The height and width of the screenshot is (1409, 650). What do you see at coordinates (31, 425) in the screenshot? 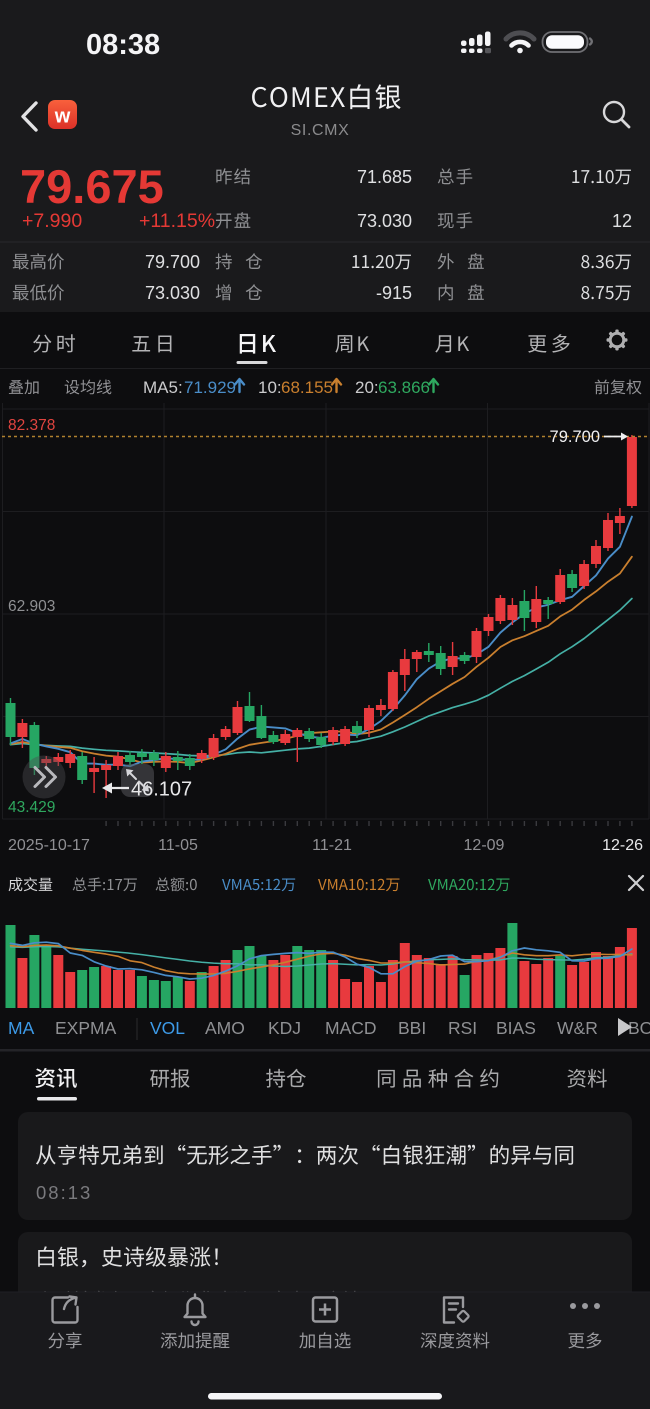
I see `svg-text: 82.378` at bounding box center [31, 425].